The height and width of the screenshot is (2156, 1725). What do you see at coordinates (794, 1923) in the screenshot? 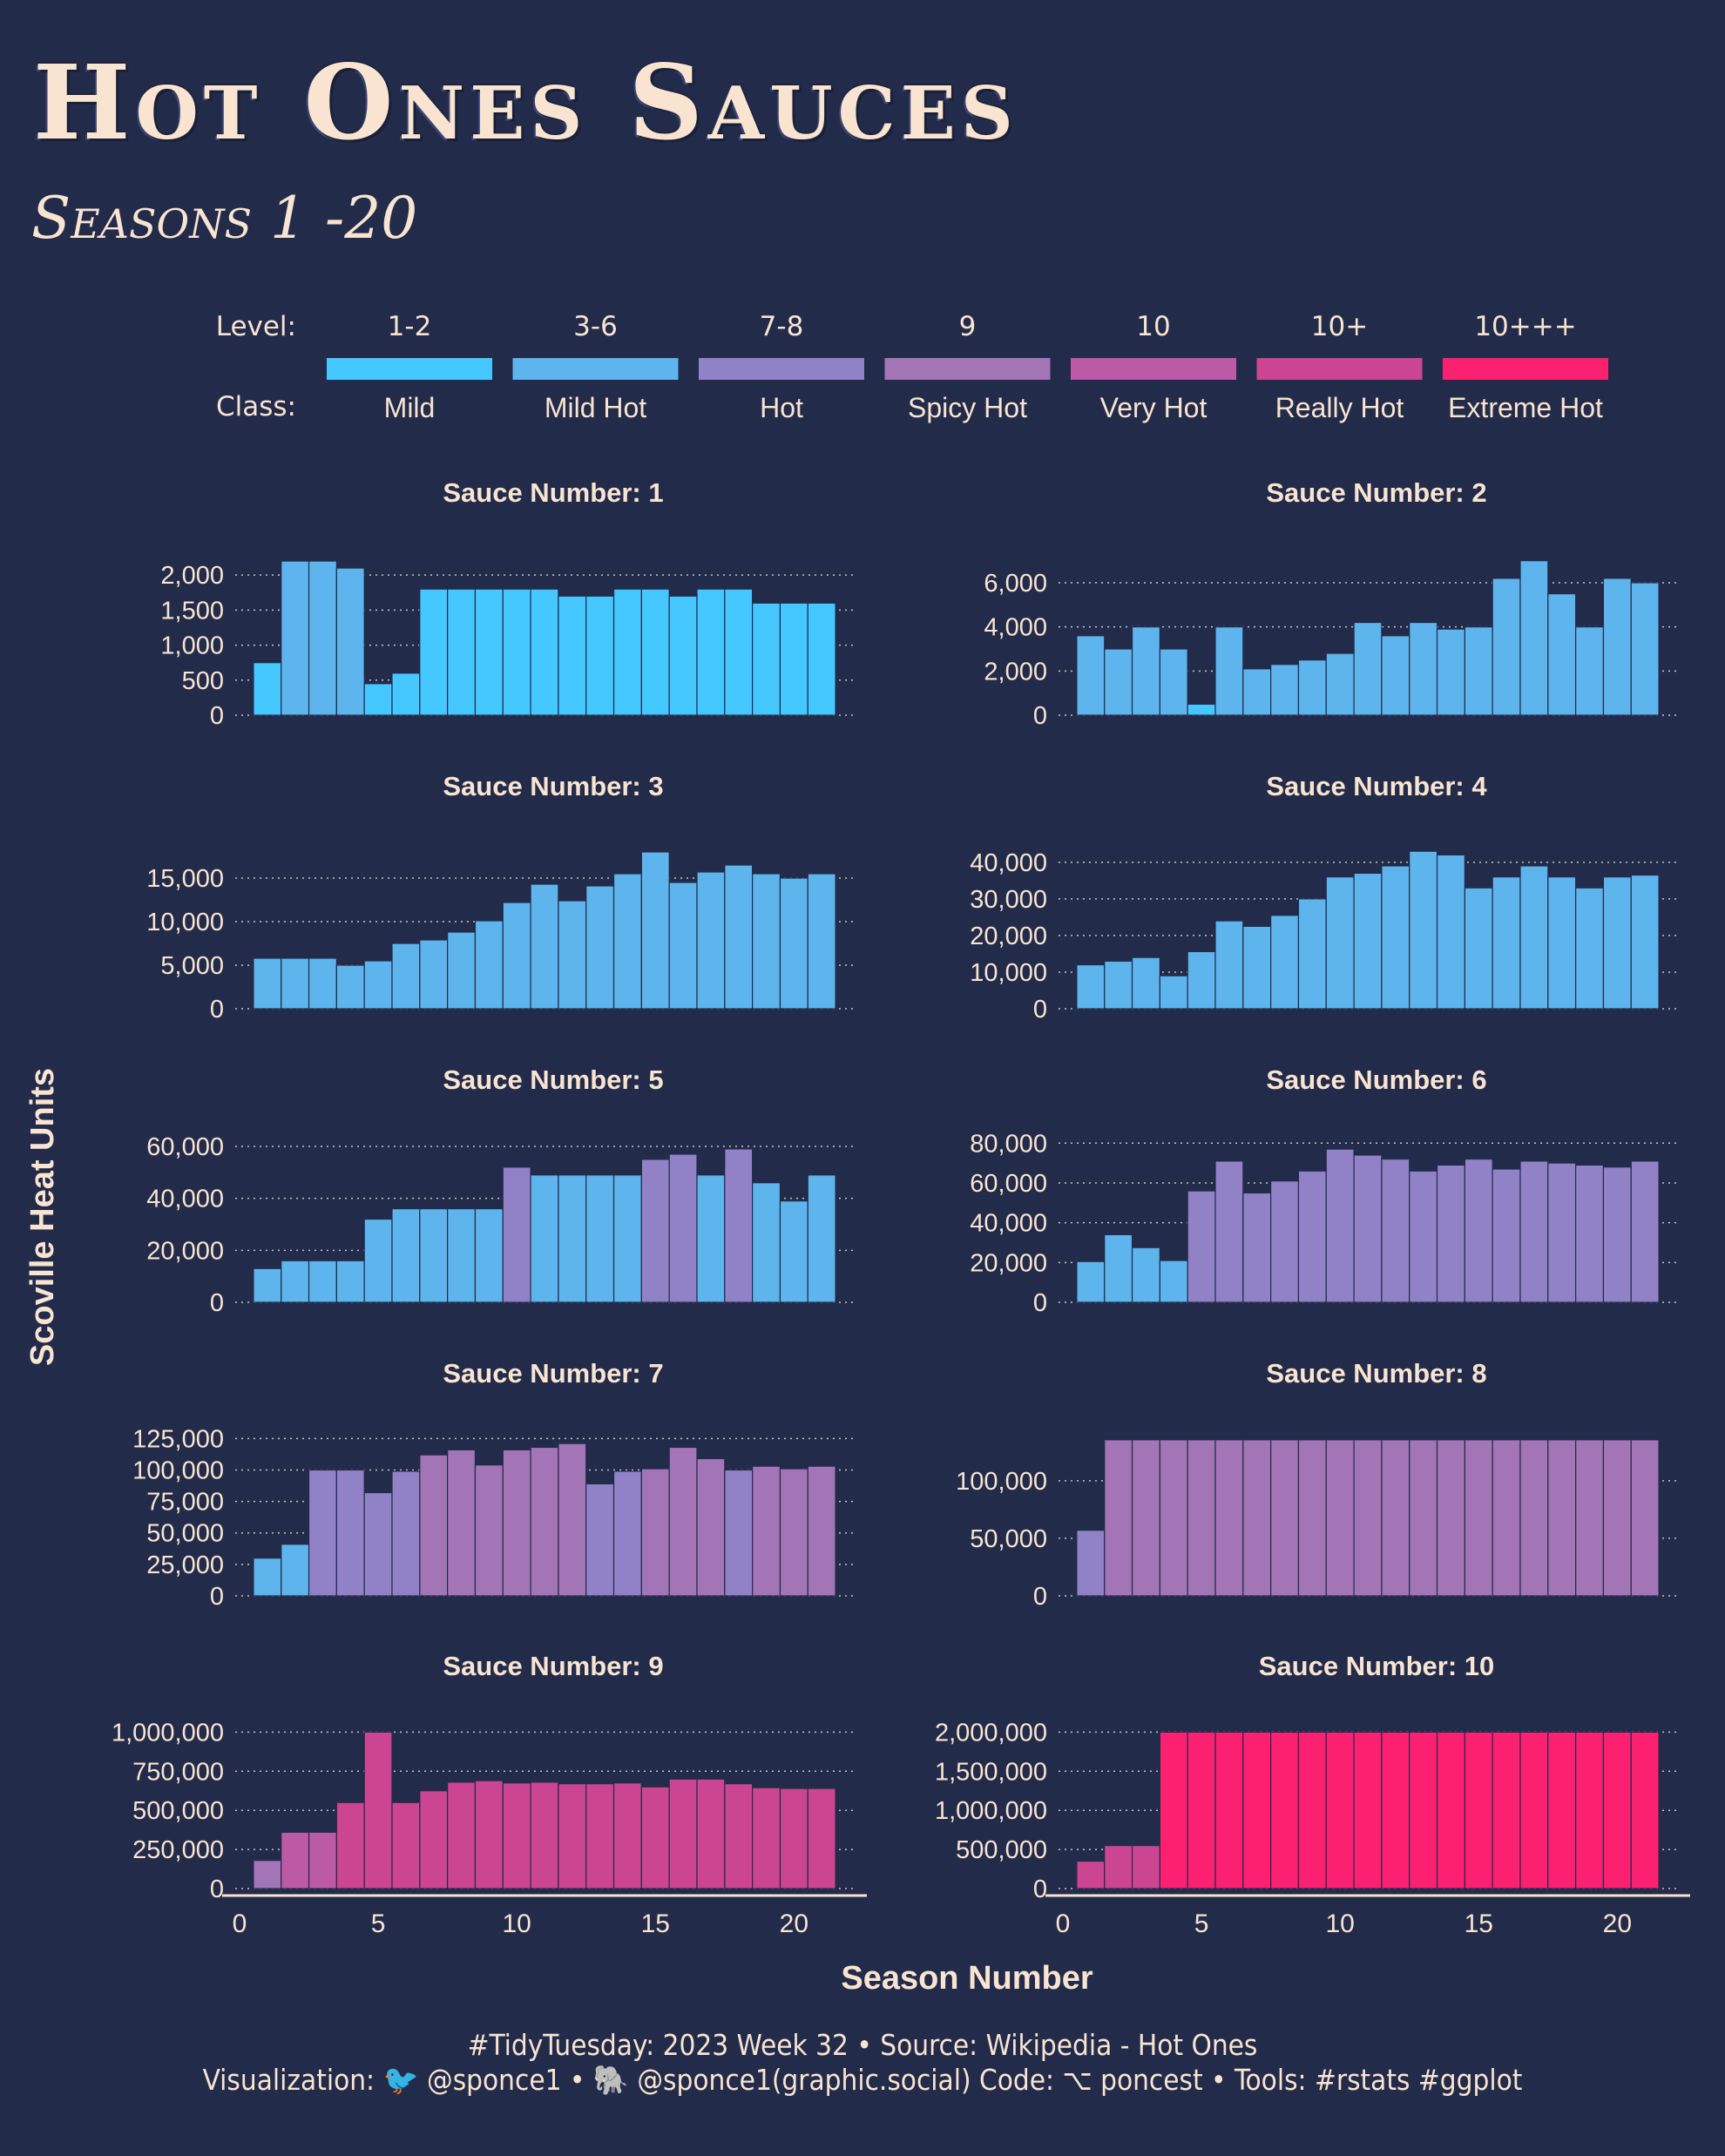
I see `x-tick-label: 20` at bounding box center [794, 1923].